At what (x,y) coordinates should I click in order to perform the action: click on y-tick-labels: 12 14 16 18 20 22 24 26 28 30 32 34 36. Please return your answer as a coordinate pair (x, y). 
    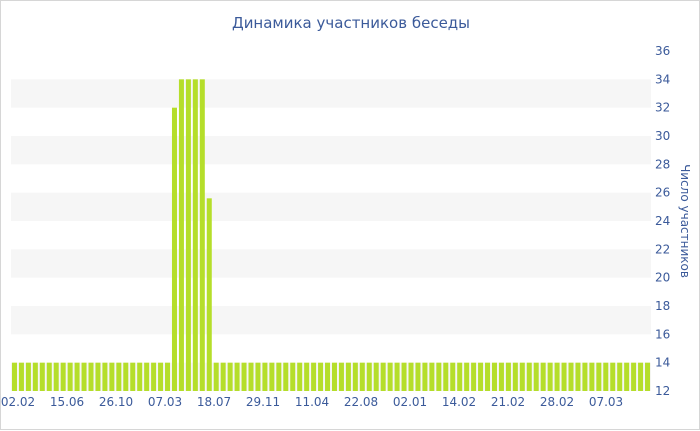
    Looking at the image, I should click on (662, 221).